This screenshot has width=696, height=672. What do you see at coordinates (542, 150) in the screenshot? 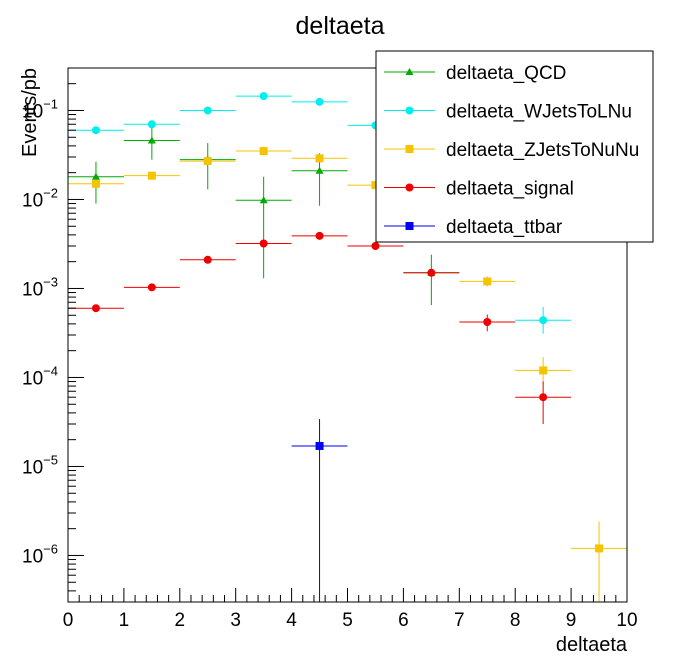
I see `legend-label: deltaeta_ZJetsToNuNu` at bounding box center [542, 150].